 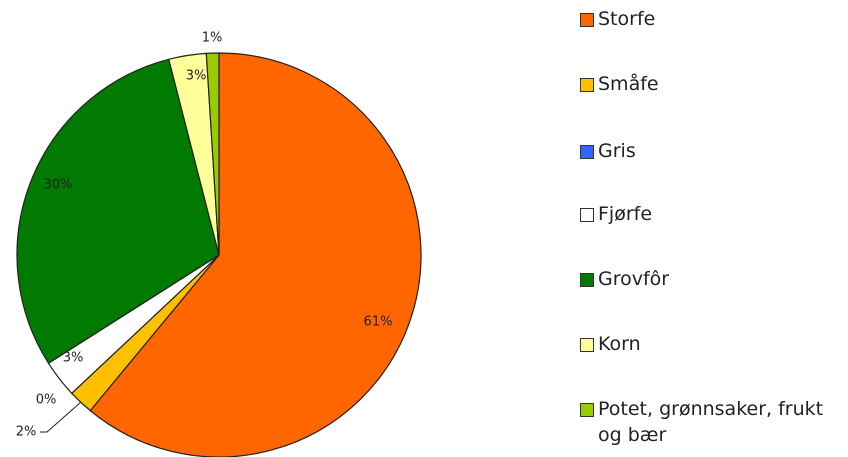 I want to click on data-label: 0%, so click(x=46, y=400).